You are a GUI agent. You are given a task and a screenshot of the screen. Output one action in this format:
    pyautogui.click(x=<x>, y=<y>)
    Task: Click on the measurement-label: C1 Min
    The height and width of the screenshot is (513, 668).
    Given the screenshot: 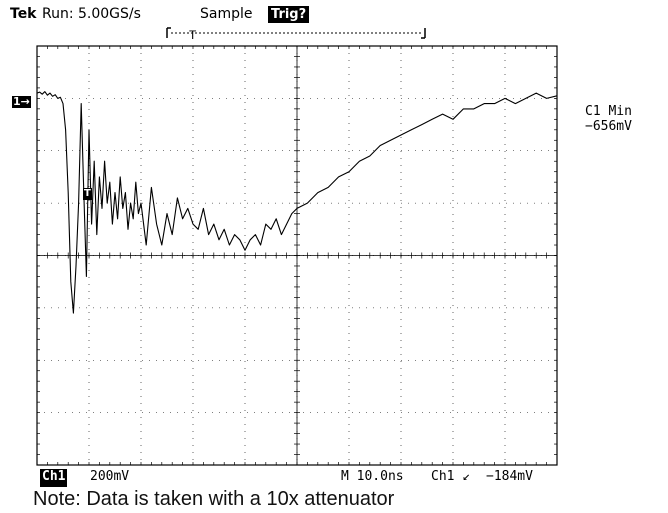 What is the action you would take?
    pyautogui.click(x=608, y=111)
    